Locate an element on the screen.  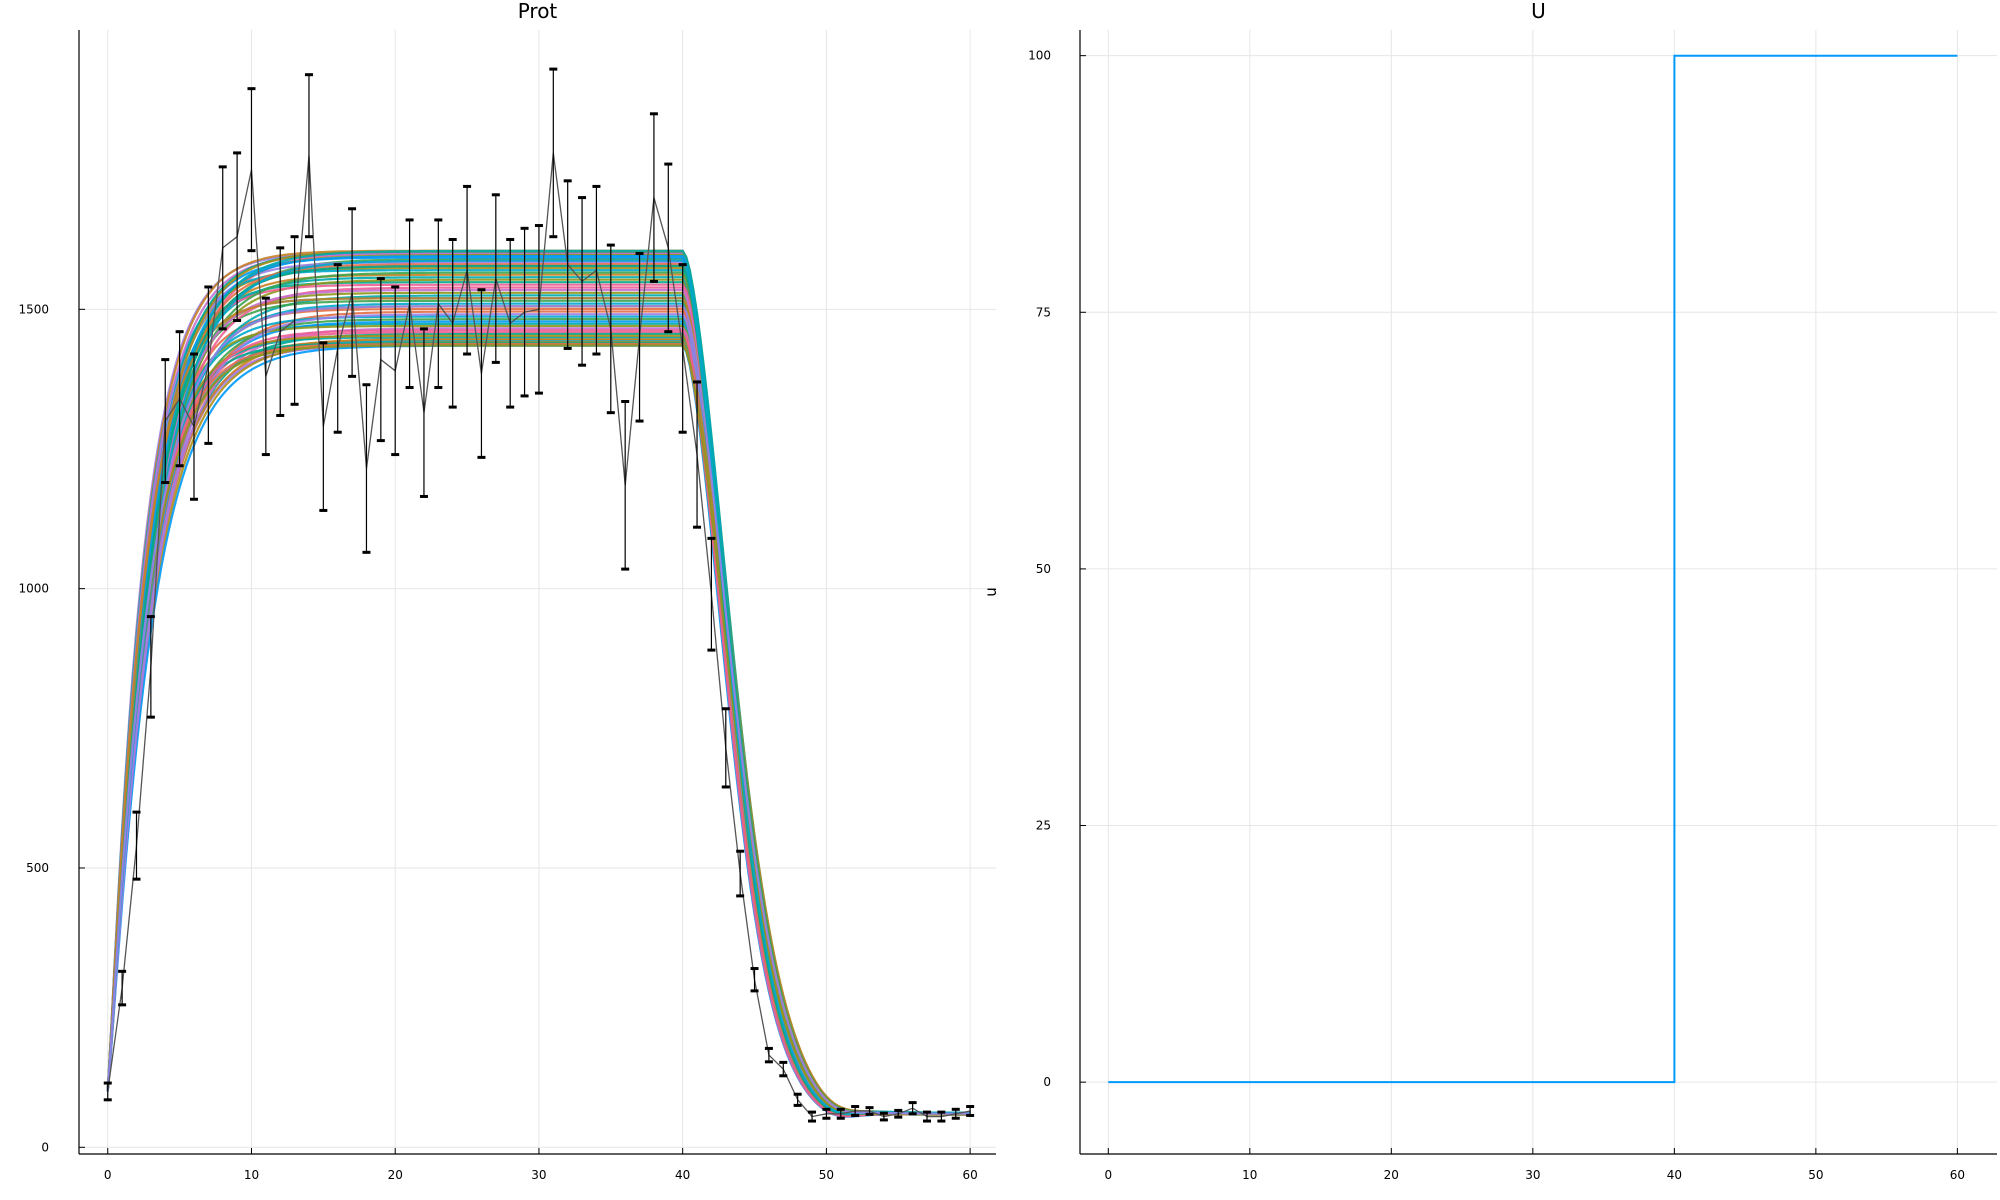
chart-title: U is located at coordinates (1538, 11).